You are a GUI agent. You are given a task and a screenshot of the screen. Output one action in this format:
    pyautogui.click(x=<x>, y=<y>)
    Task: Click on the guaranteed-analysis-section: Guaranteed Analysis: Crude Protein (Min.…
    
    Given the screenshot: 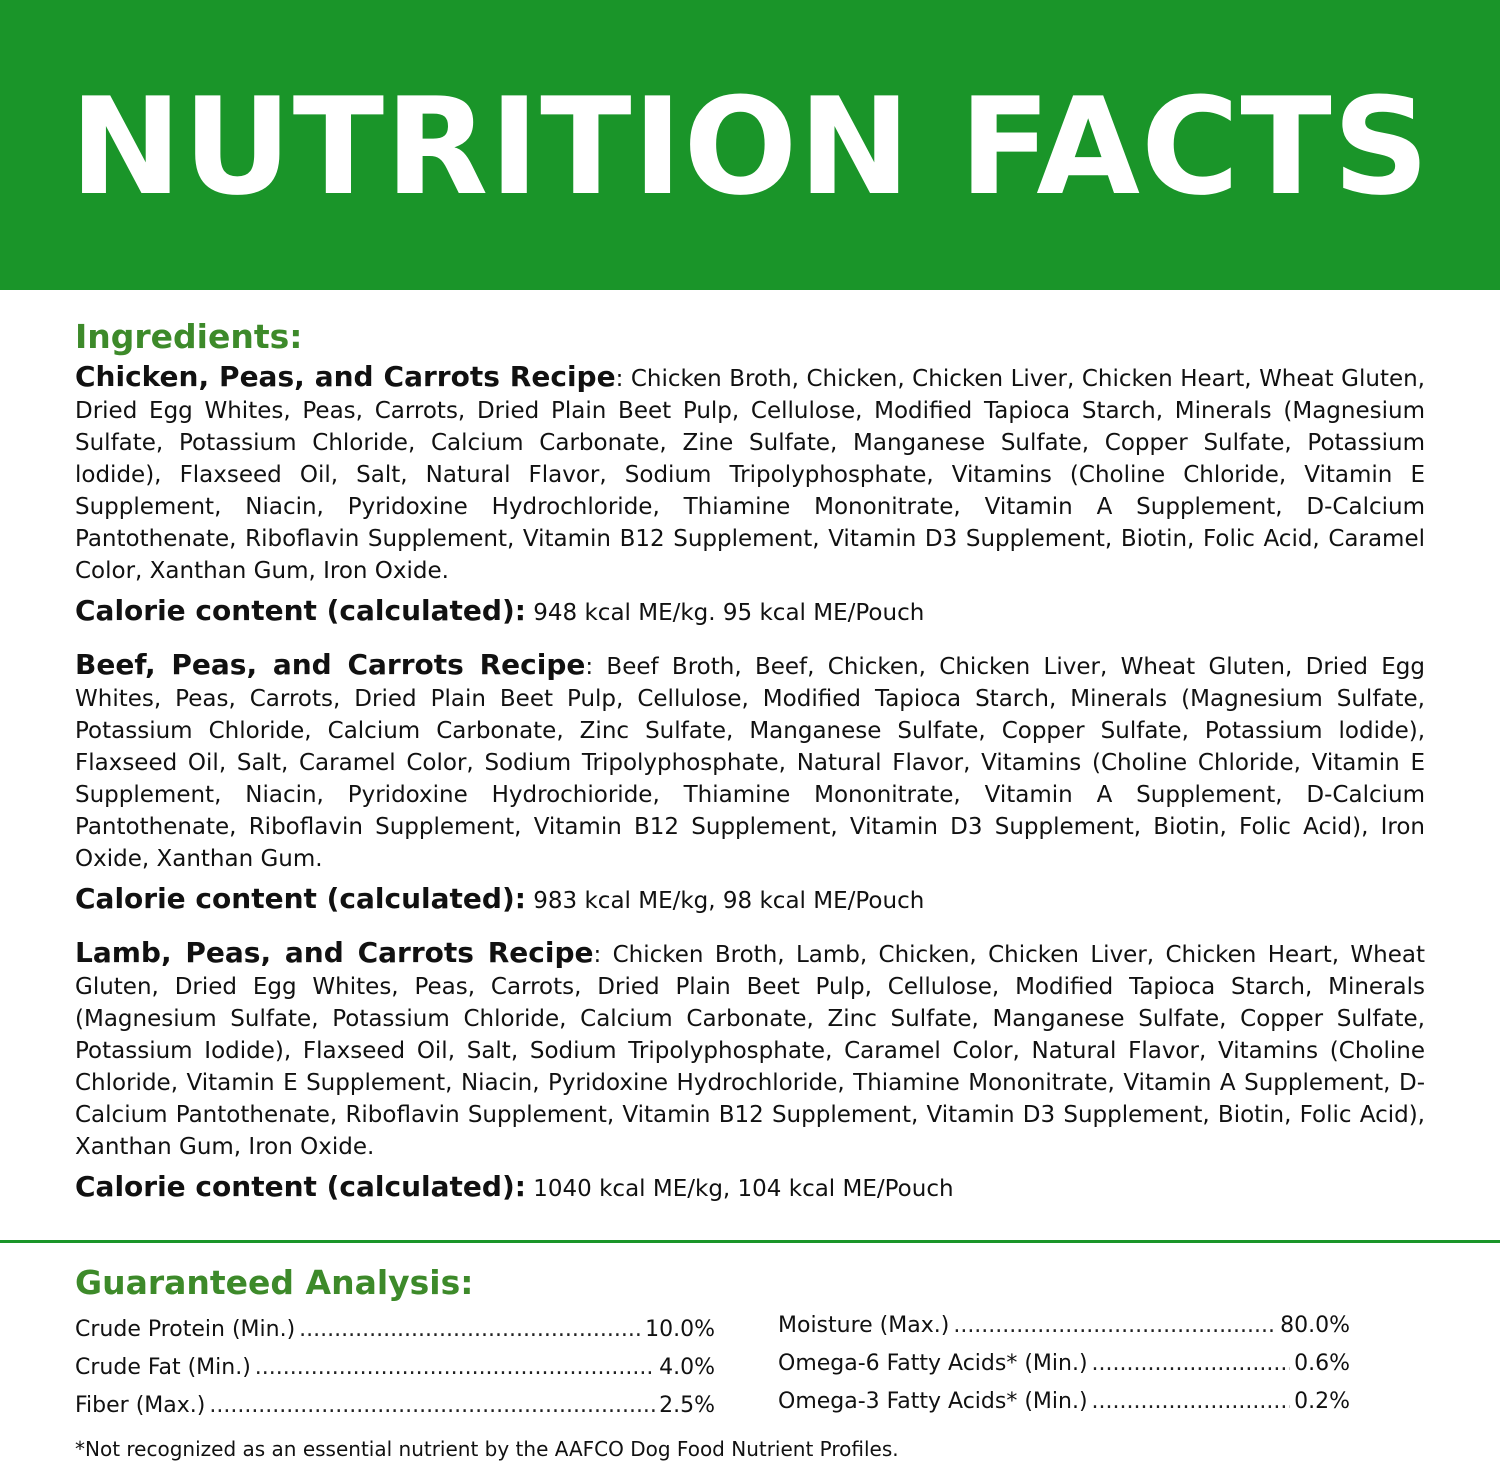 What is the action you would take?
    pyautogui.click(x=750, y=1361)
    